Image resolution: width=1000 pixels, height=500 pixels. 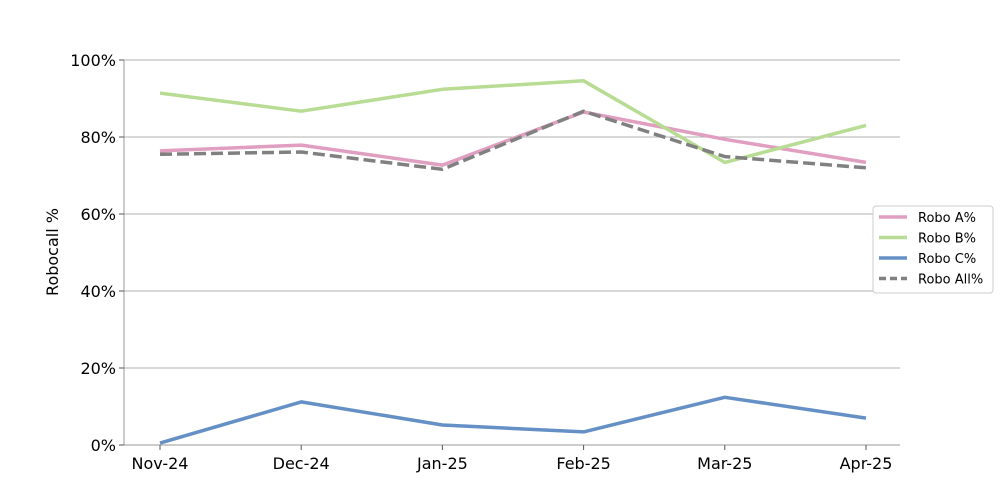 I want to click on series-line-robo-all, so click(x=513, y=140).